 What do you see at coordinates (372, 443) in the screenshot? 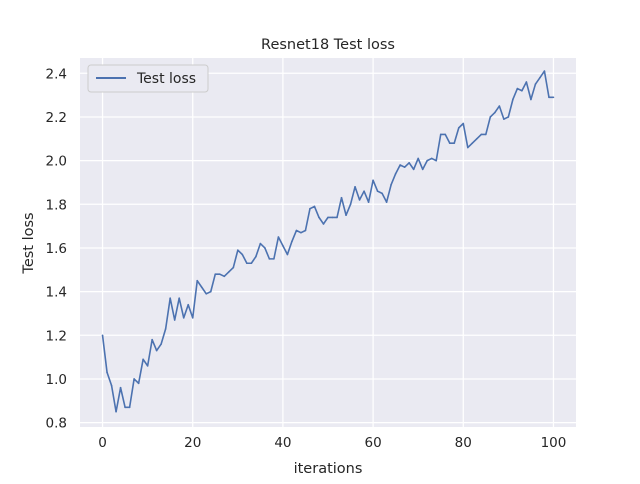
I see `x-tick-label: 60` at bounding box center [372, 443].